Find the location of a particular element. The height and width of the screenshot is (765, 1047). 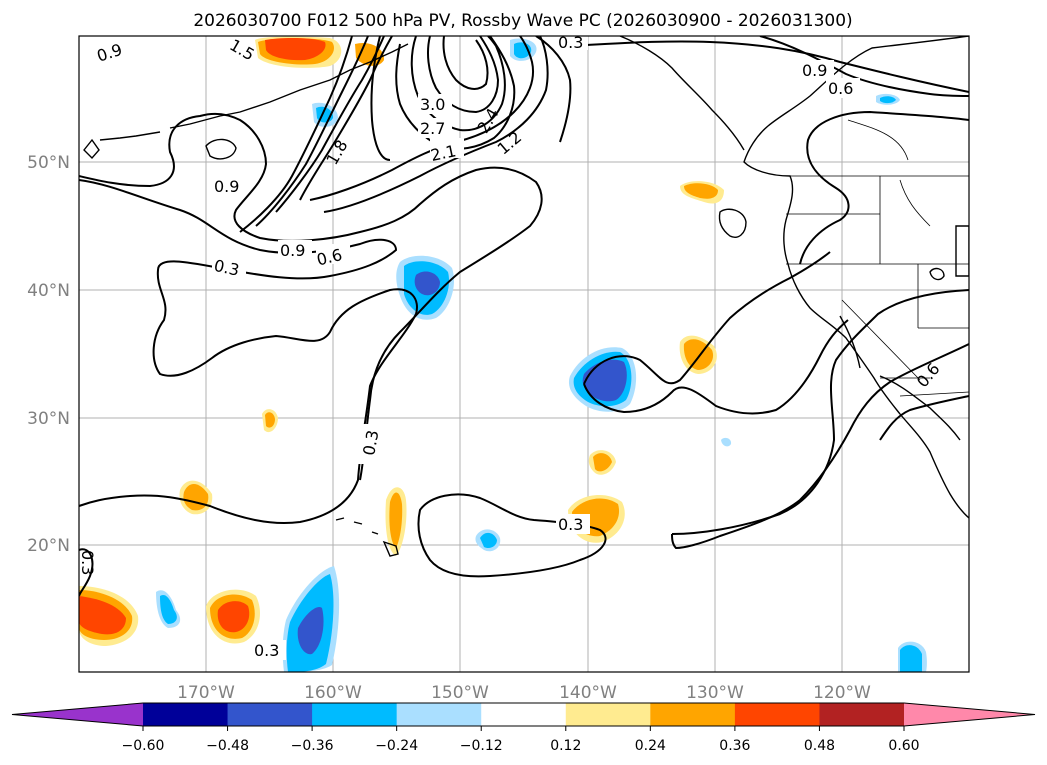

colorbar-tick-label: 0.36 is located at coordinates (734, 746).